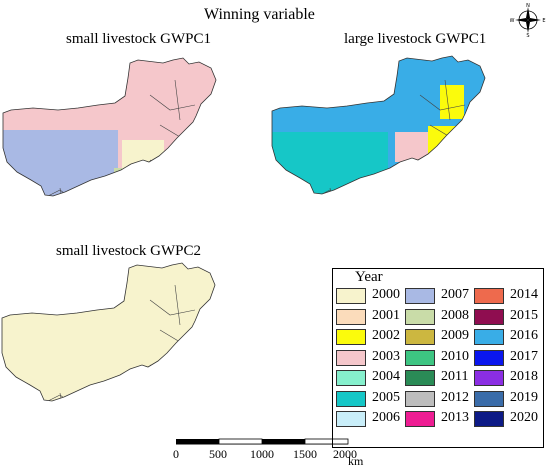 The image size is (550, 469). What do you see at coordinates (455, 397) in the screenshot?
I see `legend-label: 2012` at bounding box center [455, 397].